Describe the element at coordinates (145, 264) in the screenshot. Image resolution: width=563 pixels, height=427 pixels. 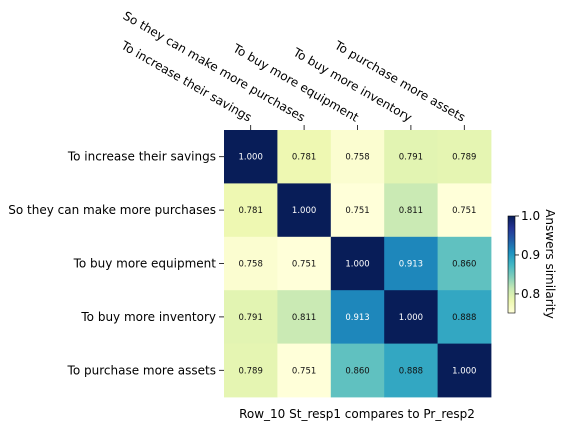
I see `row-tick-label: To buy more equipment` at that location.